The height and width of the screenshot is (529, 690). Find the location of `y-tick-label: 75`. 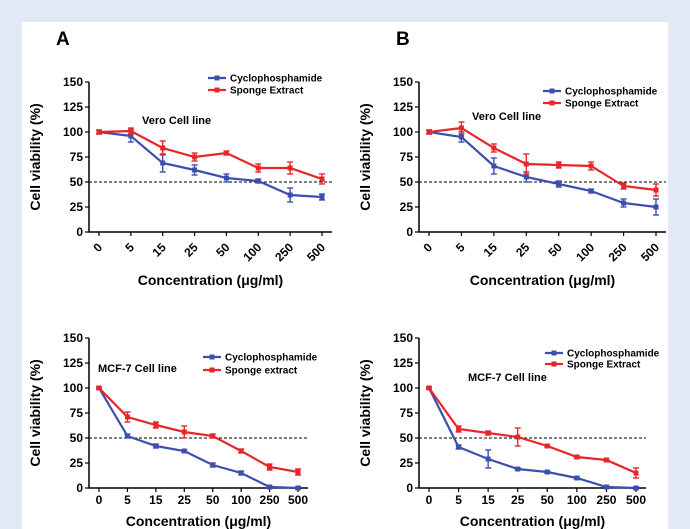

y-tick-label: 75 is located at coordinates (407, 413).